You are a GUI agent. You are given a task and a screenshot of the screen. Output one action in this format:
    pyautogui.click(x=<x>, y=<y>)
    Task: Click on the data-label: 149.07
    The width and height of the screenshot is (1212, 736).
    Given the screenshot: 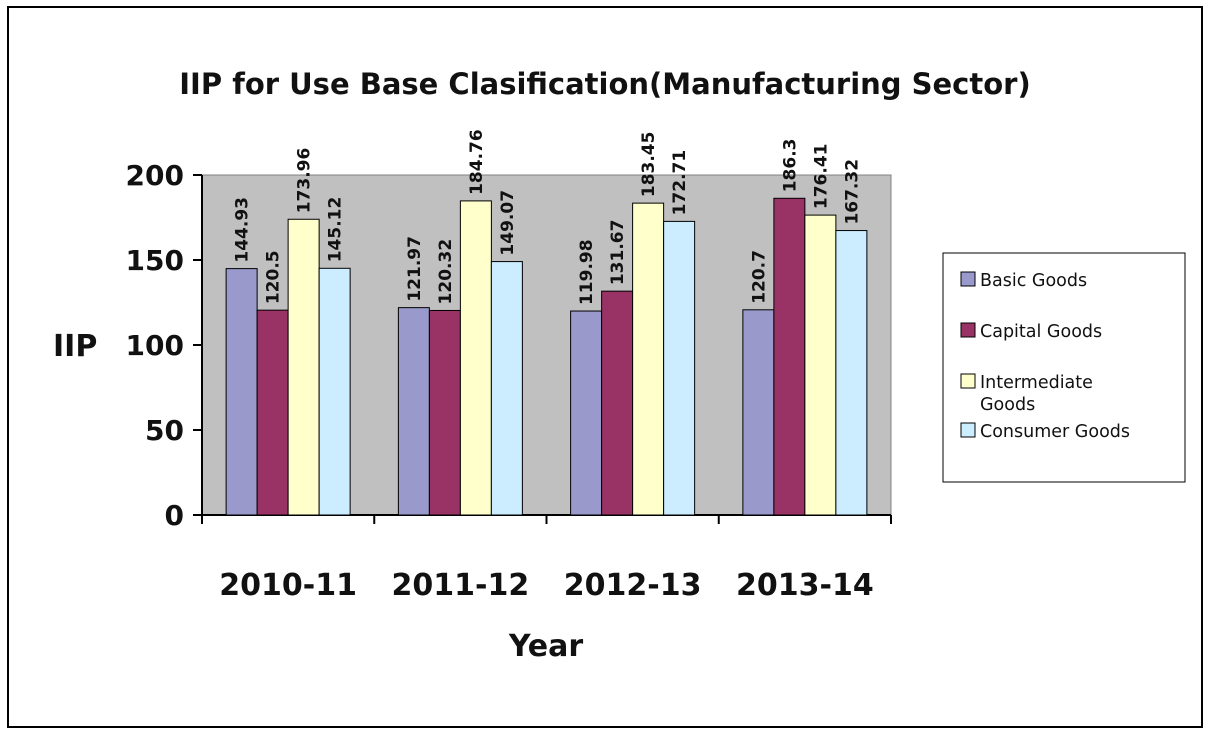 What is the action you would take?
    pyautogui.click(x=508, y=223)
    